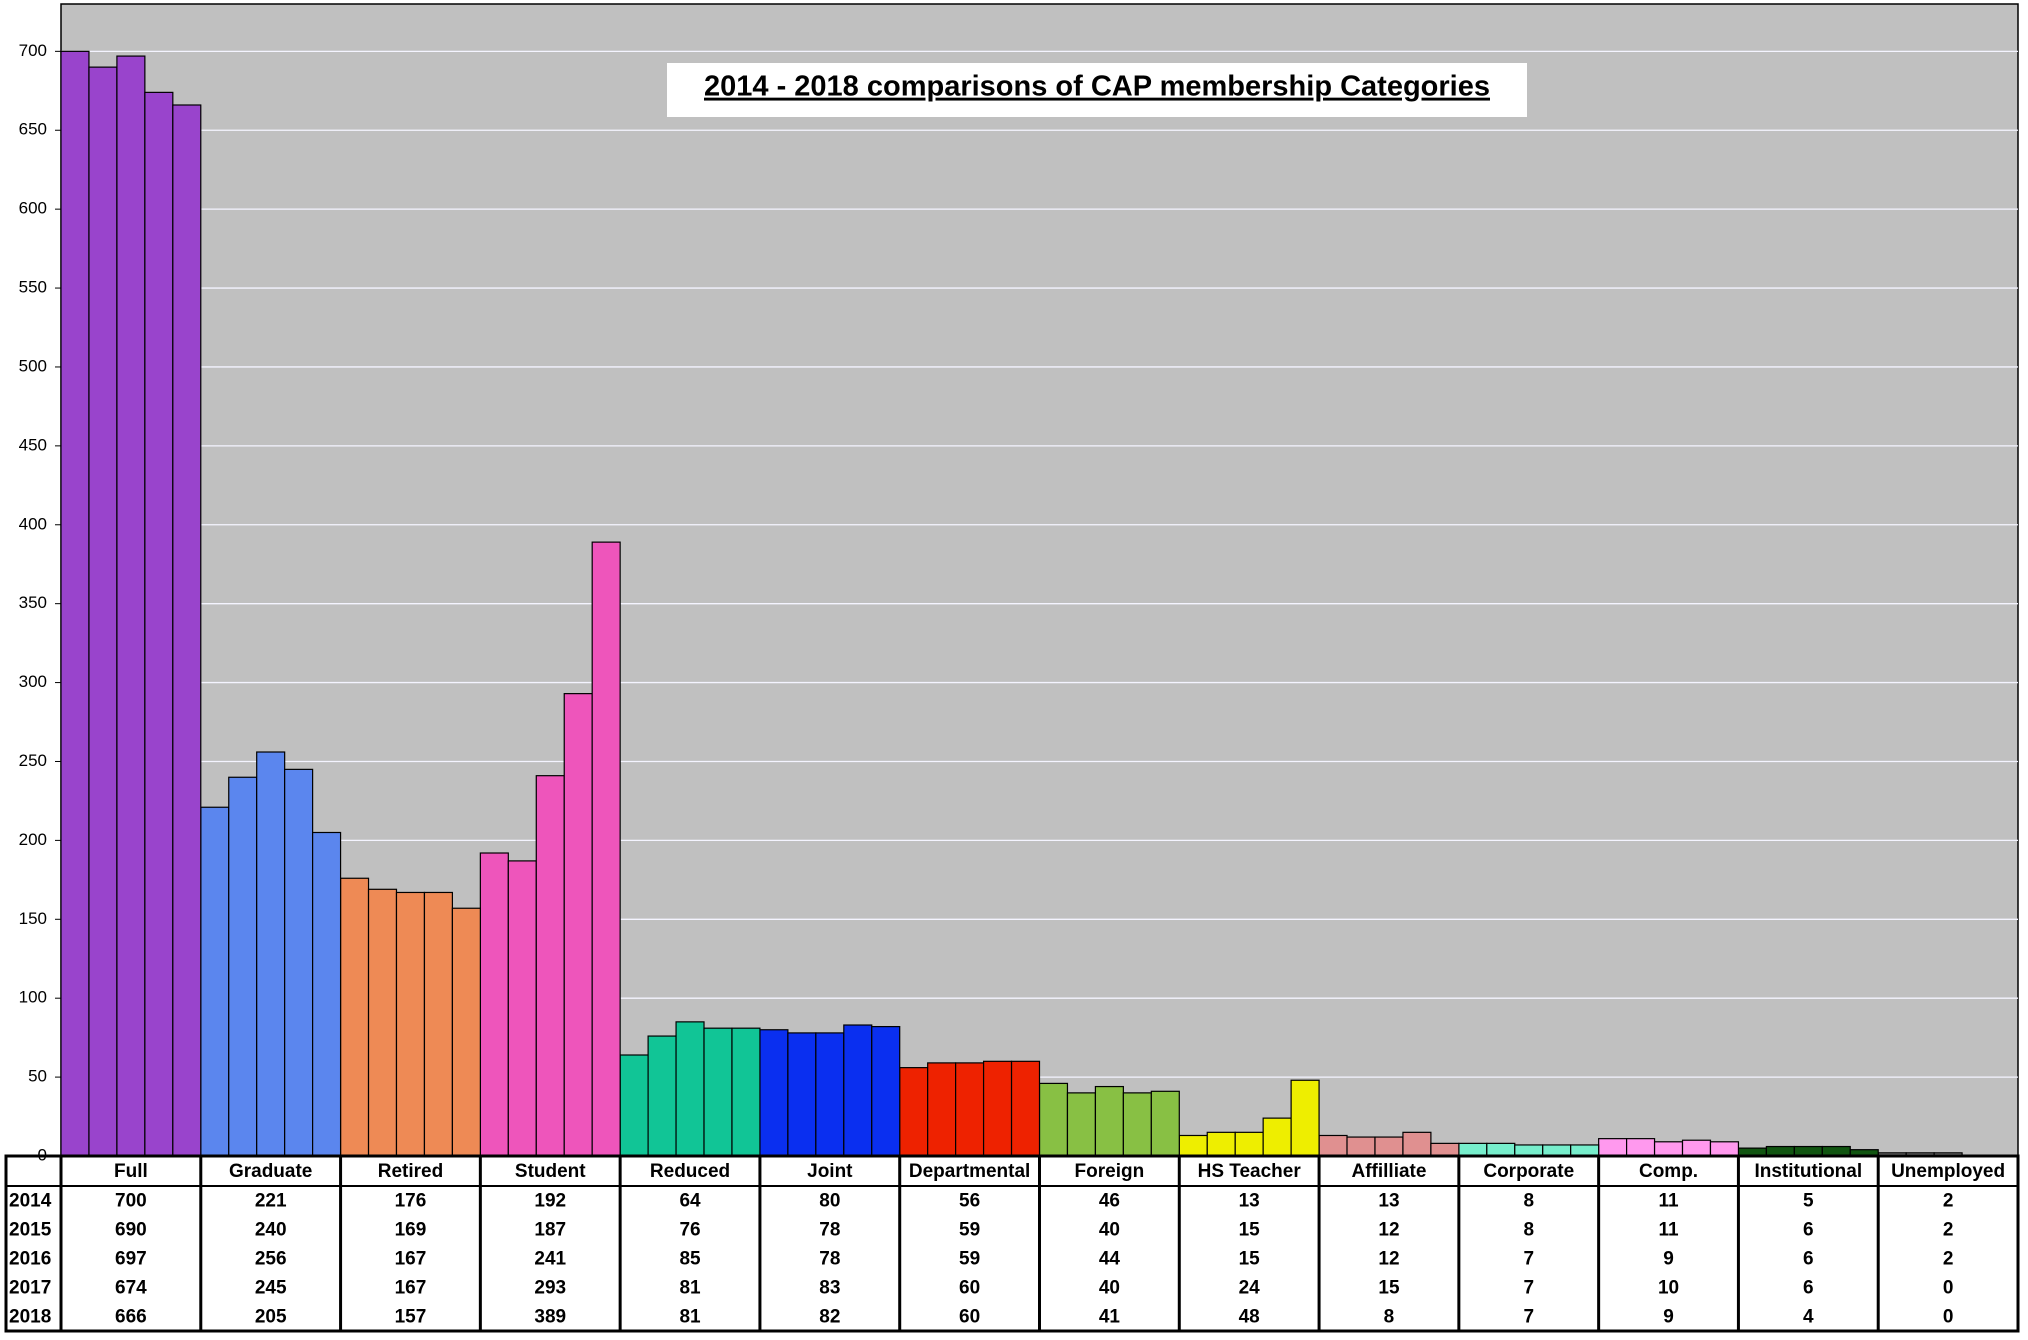 This screenshot has height=1340, width=2028. Describe the element at coordinates (37, 1076) in the screenshot. I see `y-tick-label: 50` at that location.